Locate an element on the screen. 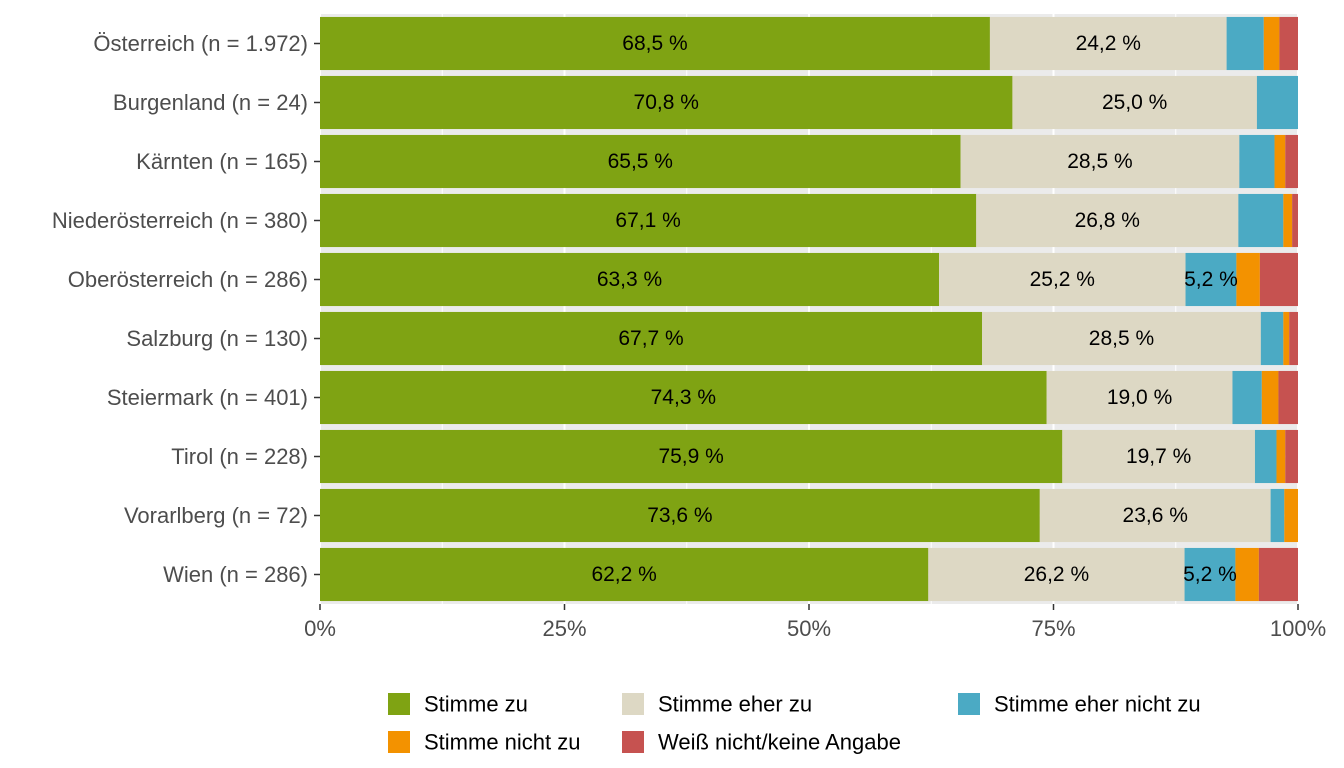 The image size is (1344, 768). category-label: Vorarlberg (n = 72) is located at coordinates (216, 515).